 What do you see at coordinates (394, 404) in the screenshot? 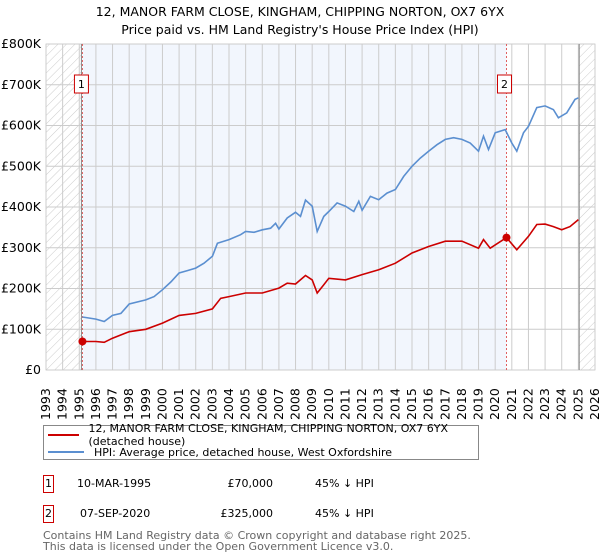
I see `x-tick-label: 2014` at bounding box center [394, 404].